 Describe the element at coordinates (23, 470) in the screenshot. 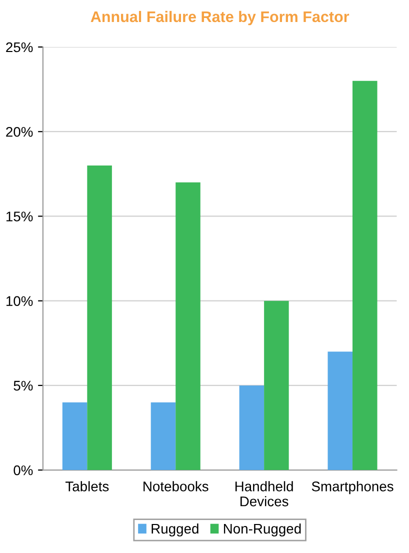

I see `y-tick-label: 0%` at that location.